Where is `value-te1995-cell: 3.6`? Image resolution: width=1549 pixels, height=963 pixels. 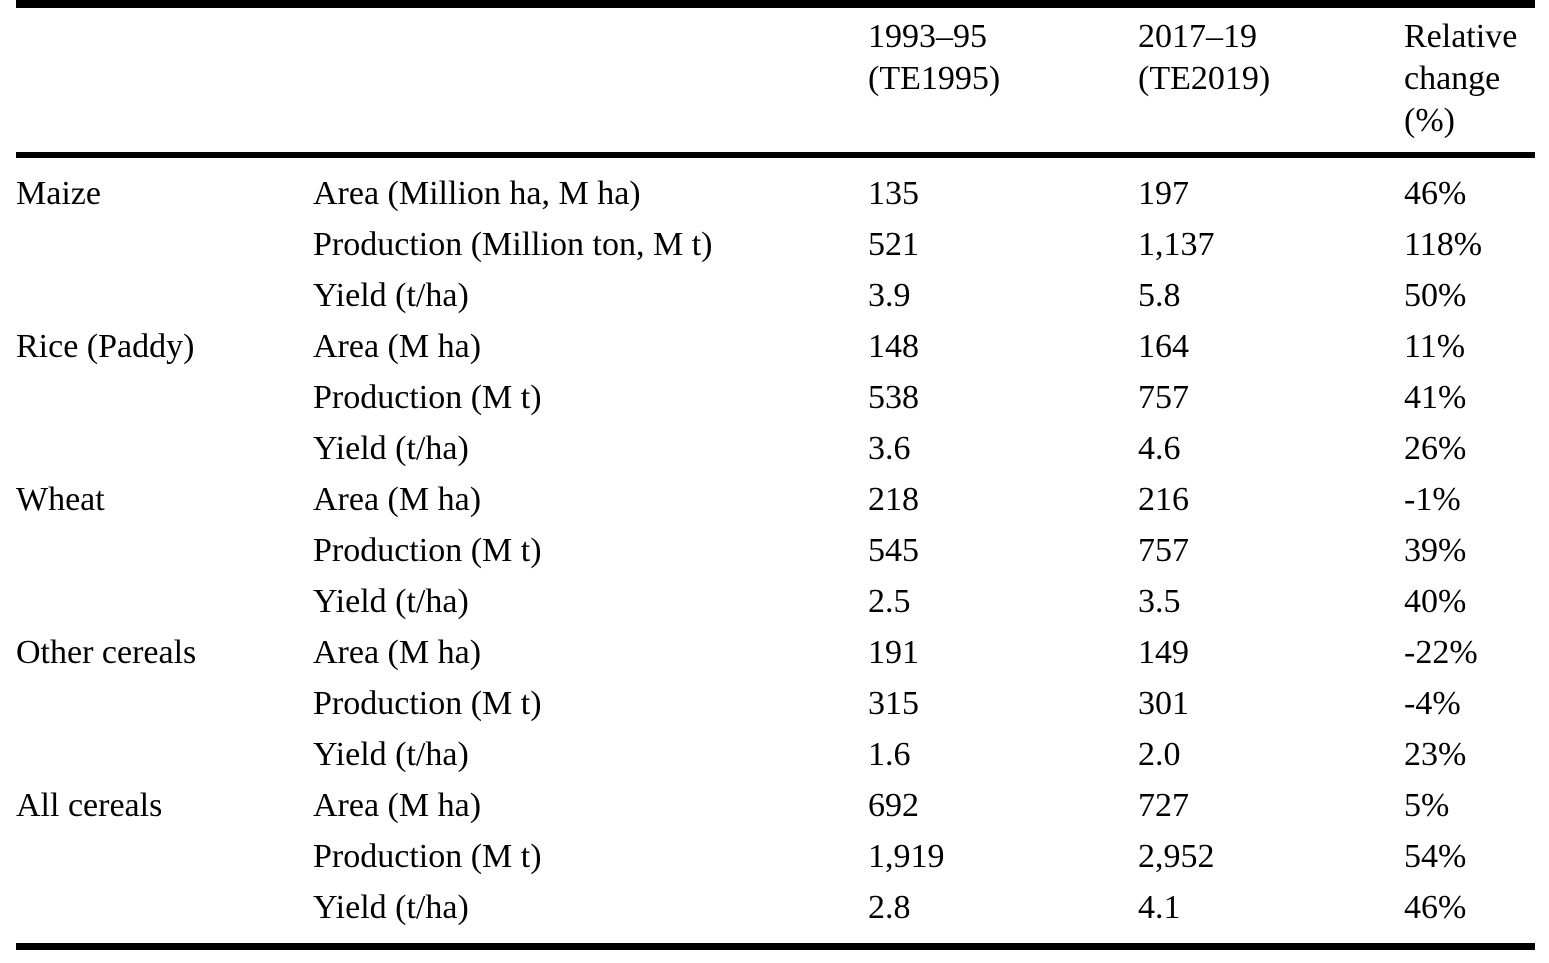 value-te1995-cell: 3.6 is located at coordinates (889, 448).